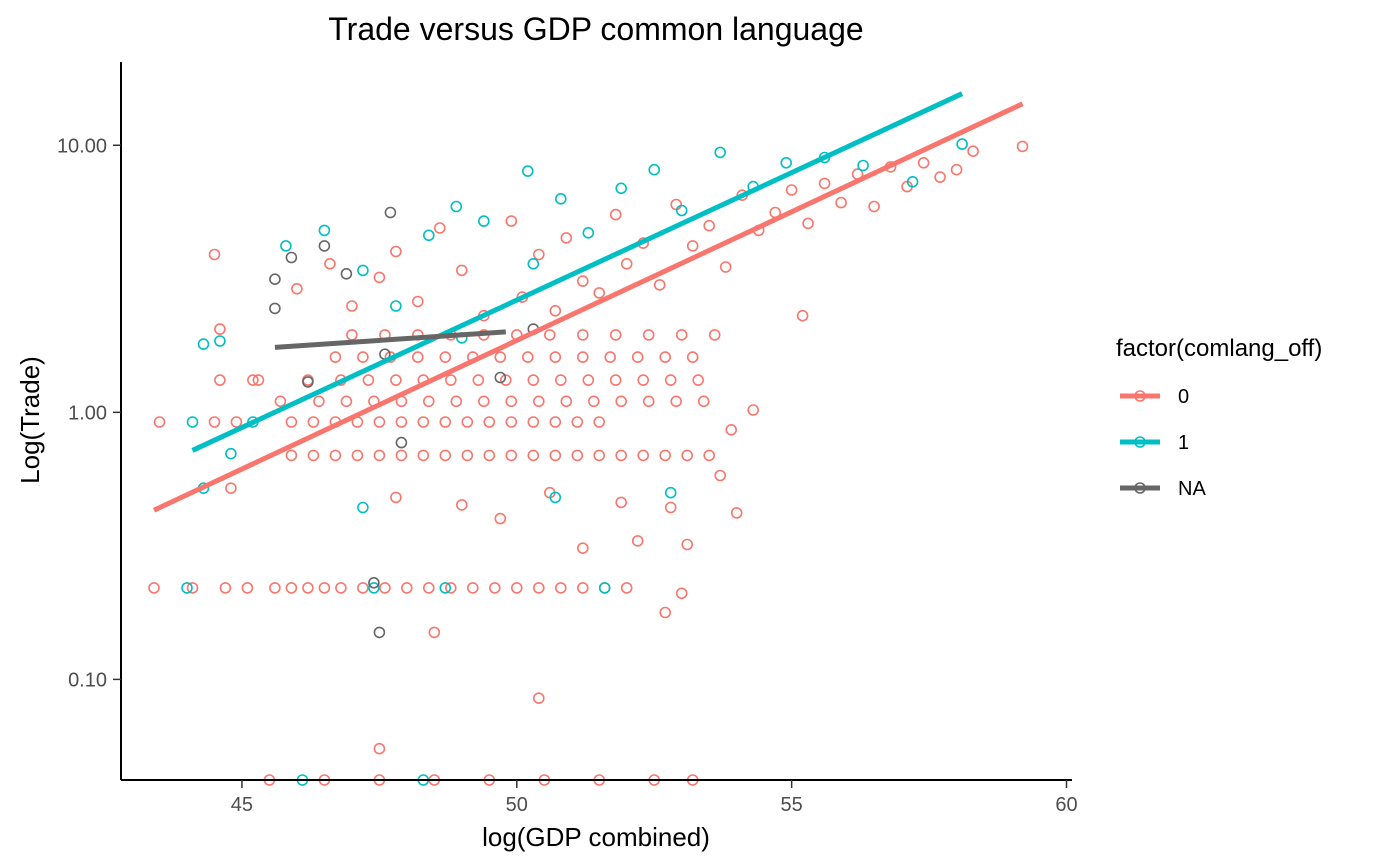 The height and width of the screenshot is (865, 1400). I want to click on chart-title: Trade versus GDP common language, so click(595, 29).